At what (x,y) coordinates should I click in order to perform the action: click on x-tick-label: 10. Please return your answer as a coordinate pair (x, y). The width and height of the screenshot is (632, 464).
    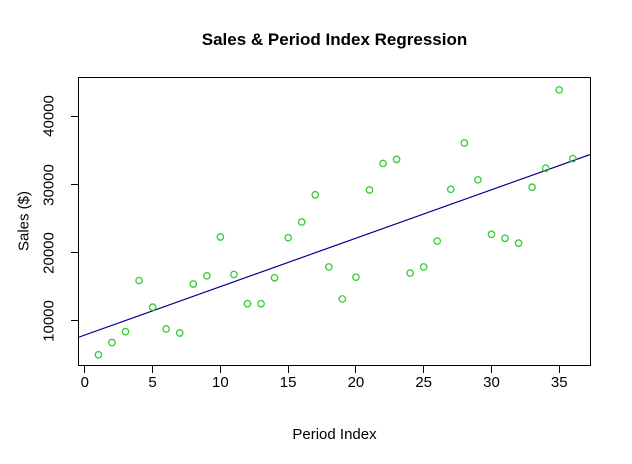
    Looking at the image, I should click on (220, 382).